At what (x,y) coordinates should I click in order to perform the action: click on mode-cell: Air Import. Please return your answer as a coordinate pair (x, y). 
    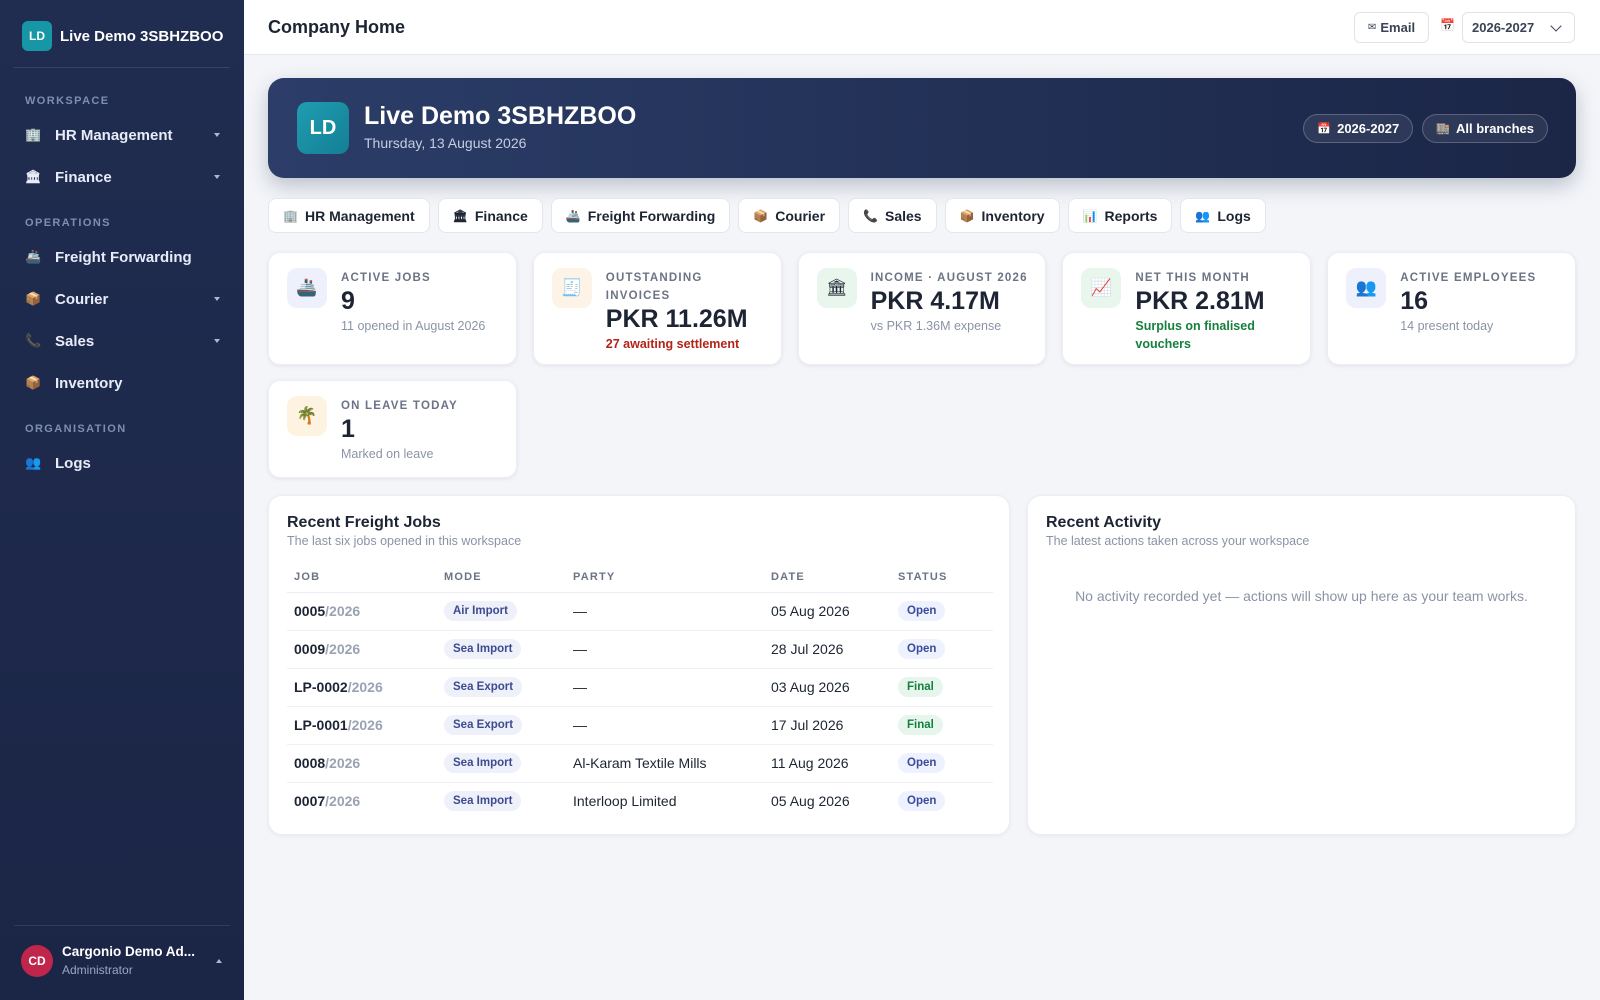
    Looking at the image, I should click on (501, 611).